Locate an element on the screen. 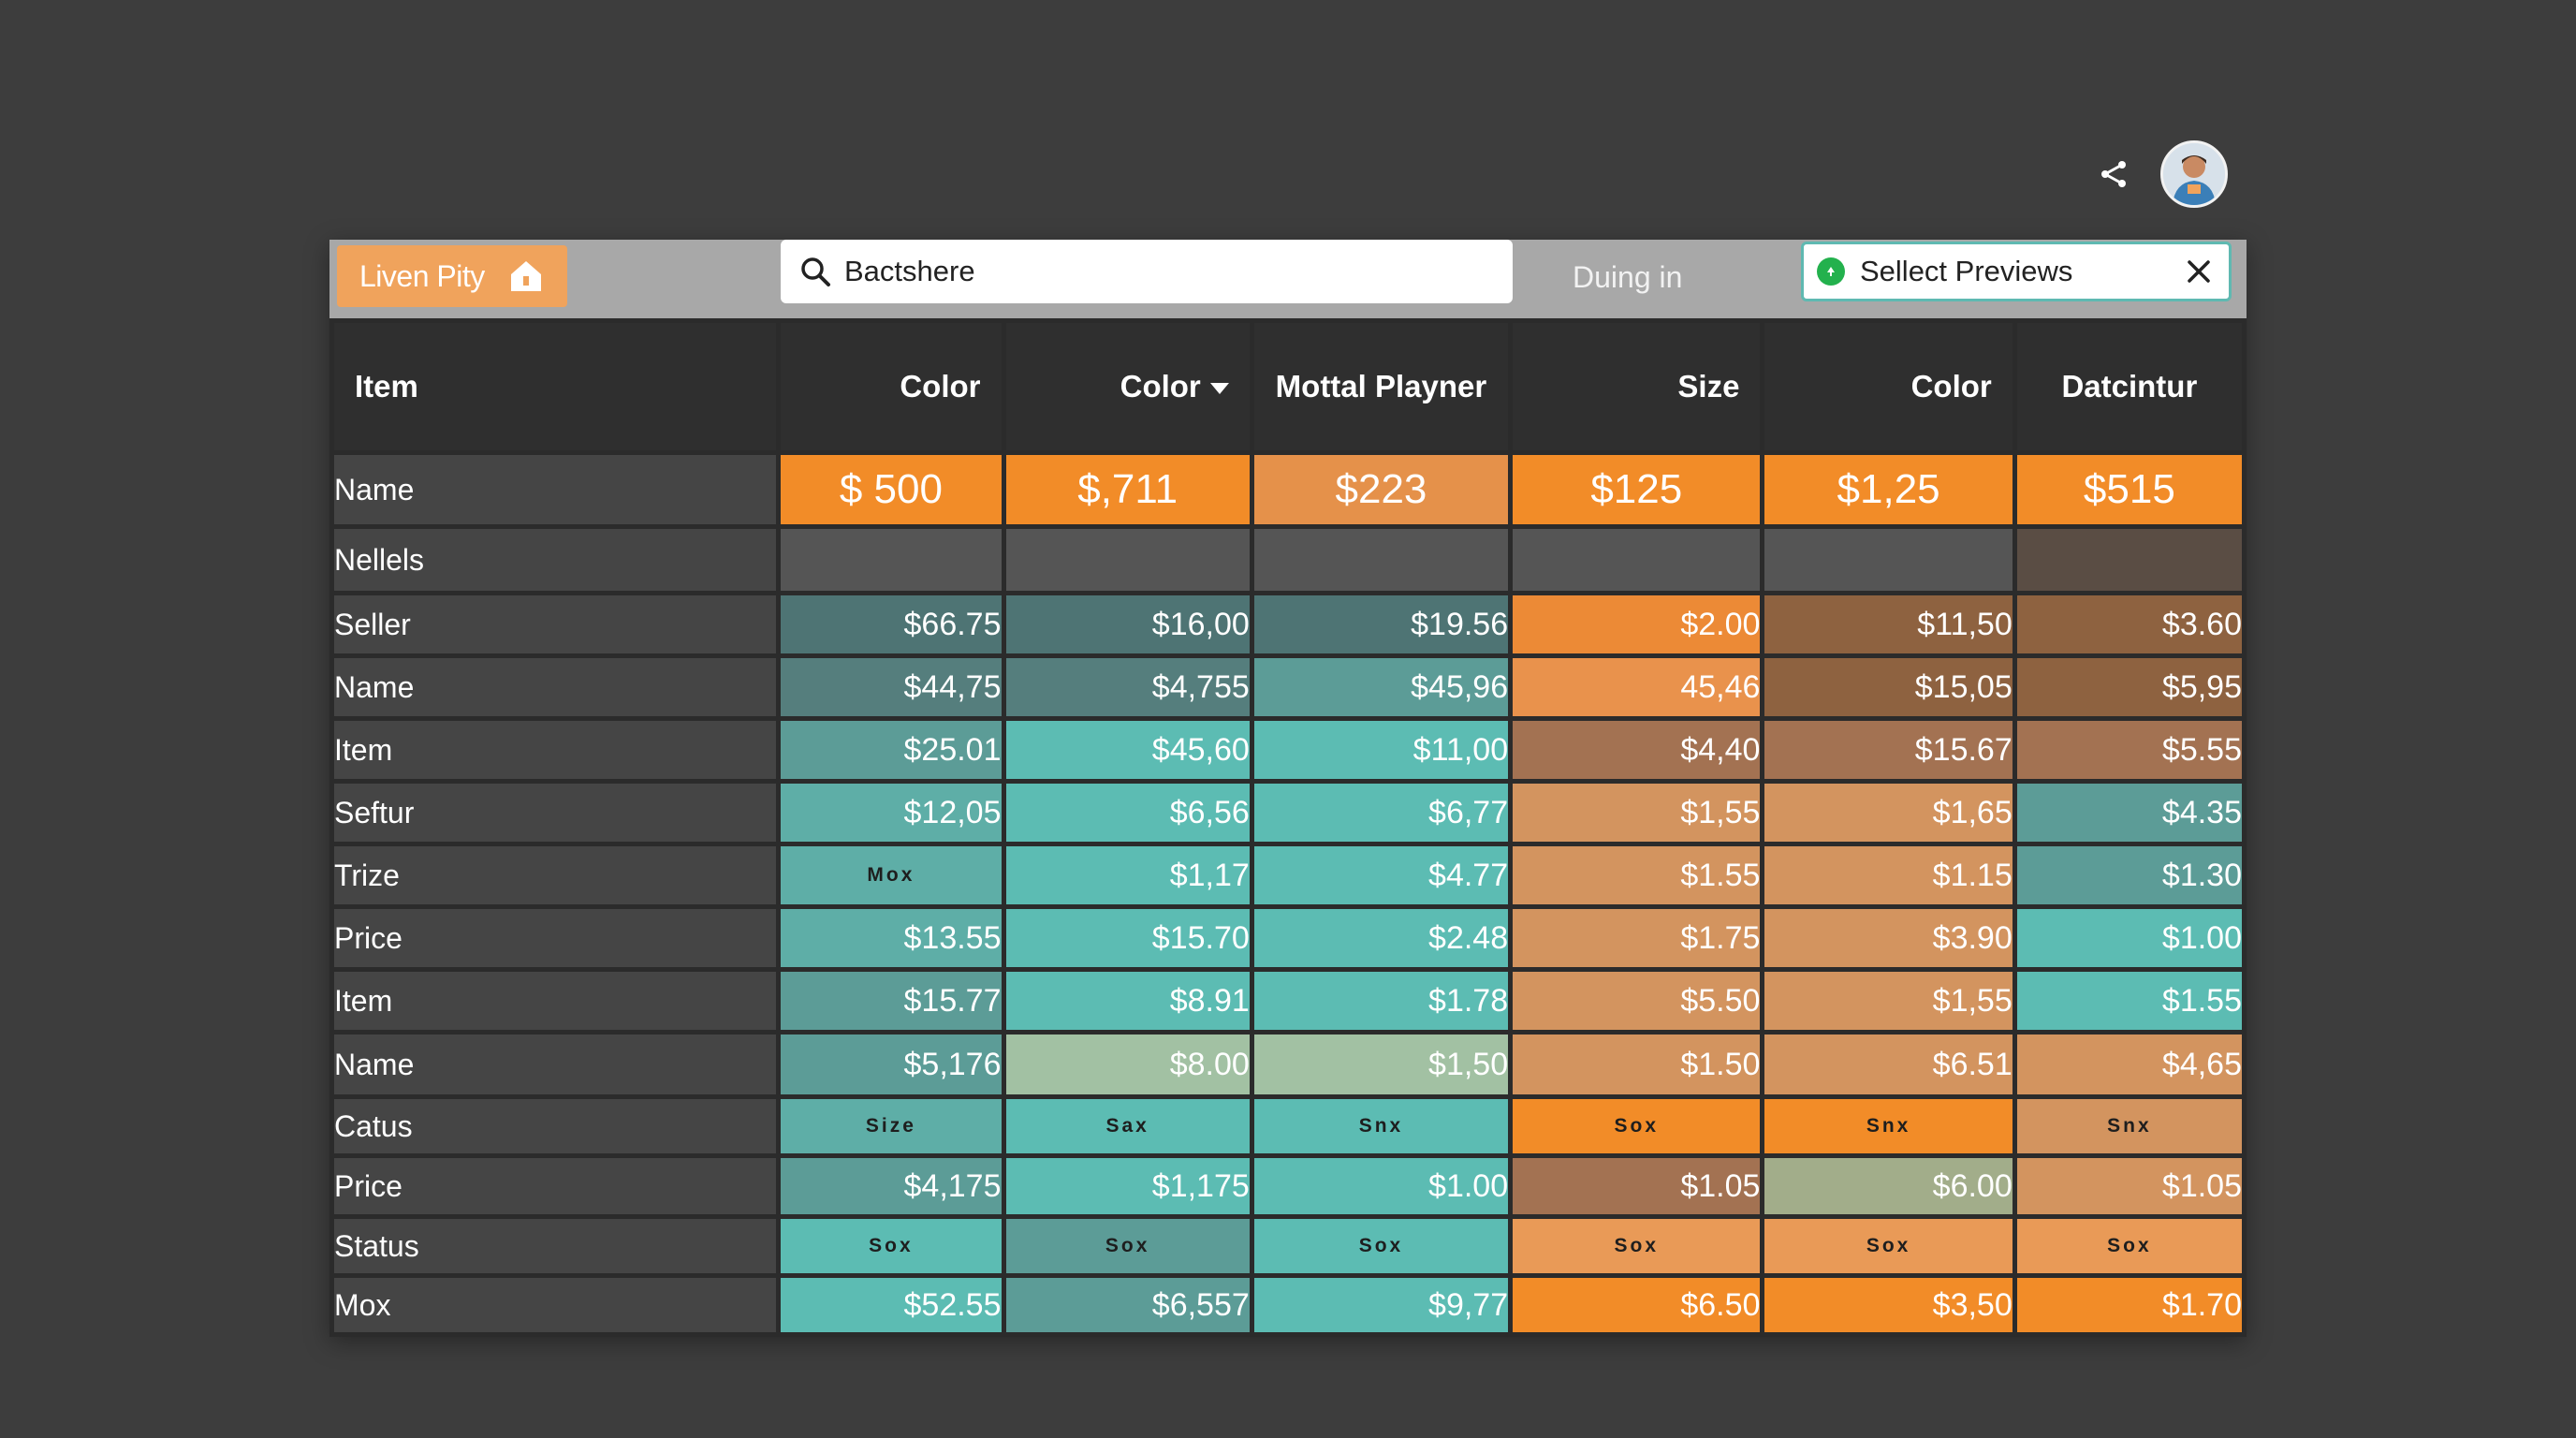 This screenshot has width=2576, height=1438. table-row: Name $5,176 $8.00 $1,50 $1.50 $6.51 $4,65 is located at coordinates (1288, 1064).